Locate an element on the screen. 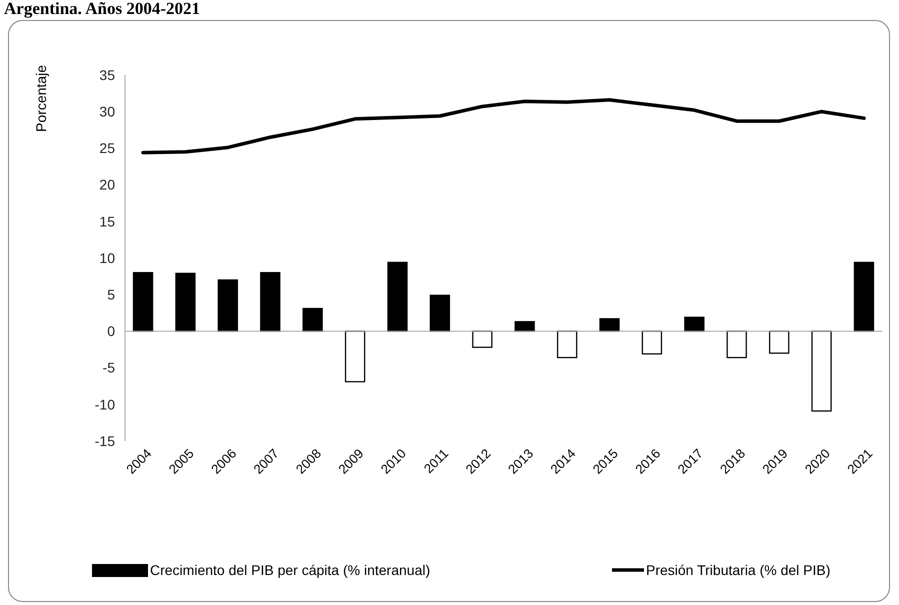  y-tick-label: 35 is located at coordinates (107, 74).